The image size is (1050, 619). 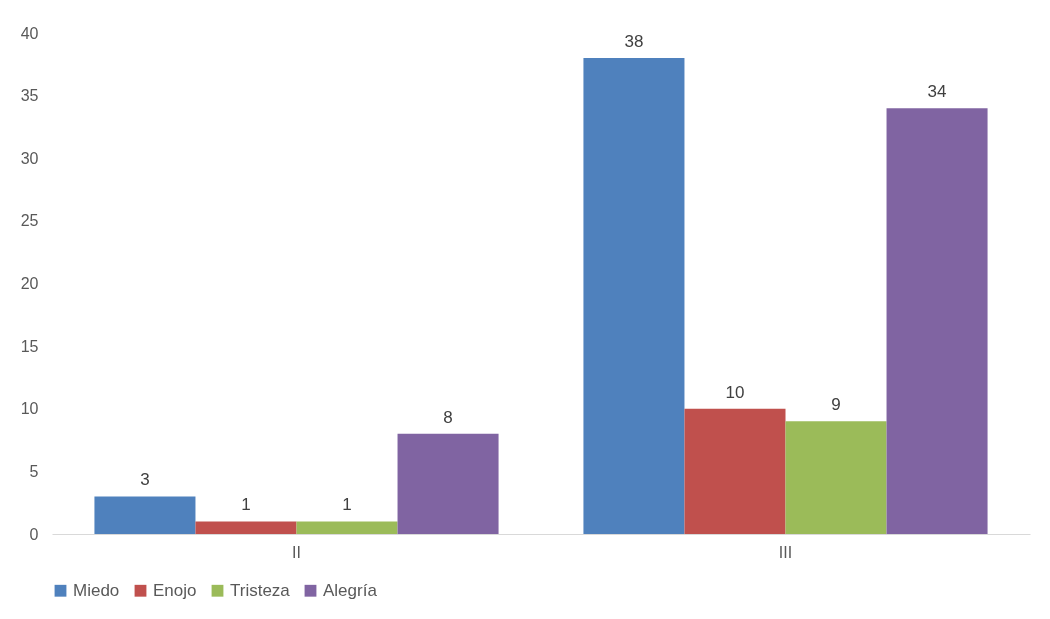 I want to click on data-label: 38, so click(x=634, y=42).